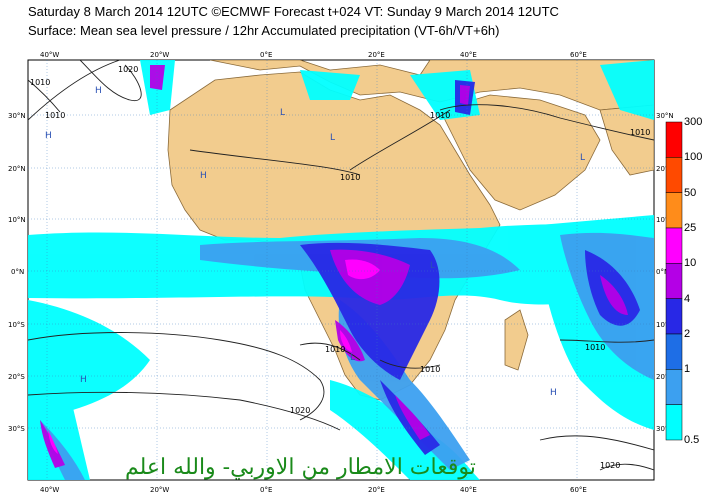 Image resolution: width=710 pixels, height=500 pixels. Describe the element at coordinates (430, 369) in the screenshot. I see `isobar-label-8: 1010` at that location.